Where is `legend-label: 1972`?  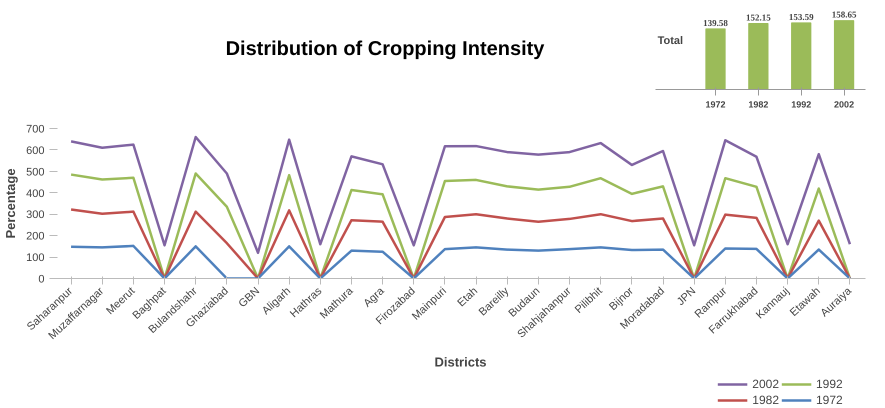
legend-label: 1972 is located at coordinates (829, 400).